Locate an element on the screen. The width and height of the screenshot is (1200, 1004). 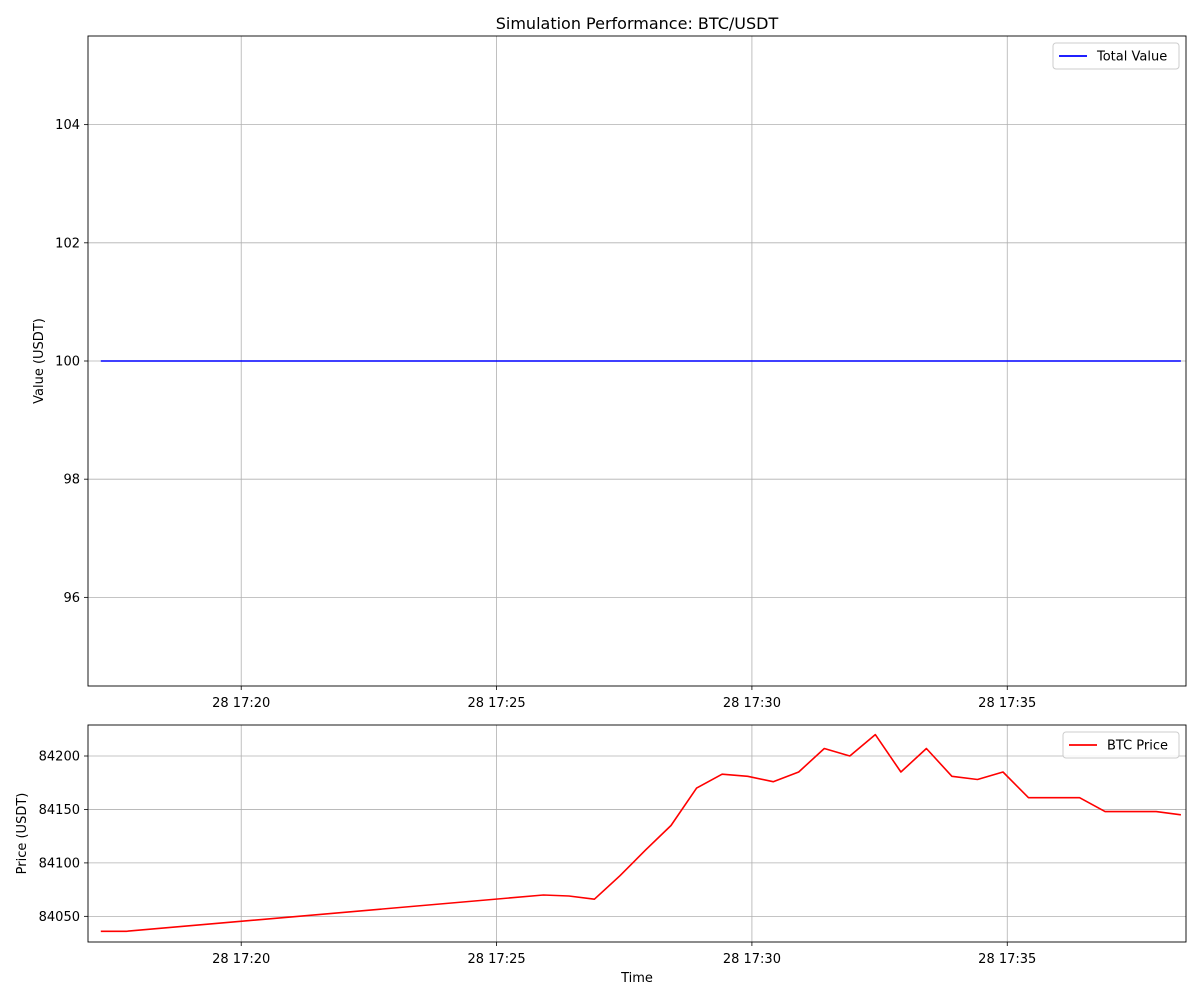
y-tick-label: 104 is located at coordinates (67, 125).